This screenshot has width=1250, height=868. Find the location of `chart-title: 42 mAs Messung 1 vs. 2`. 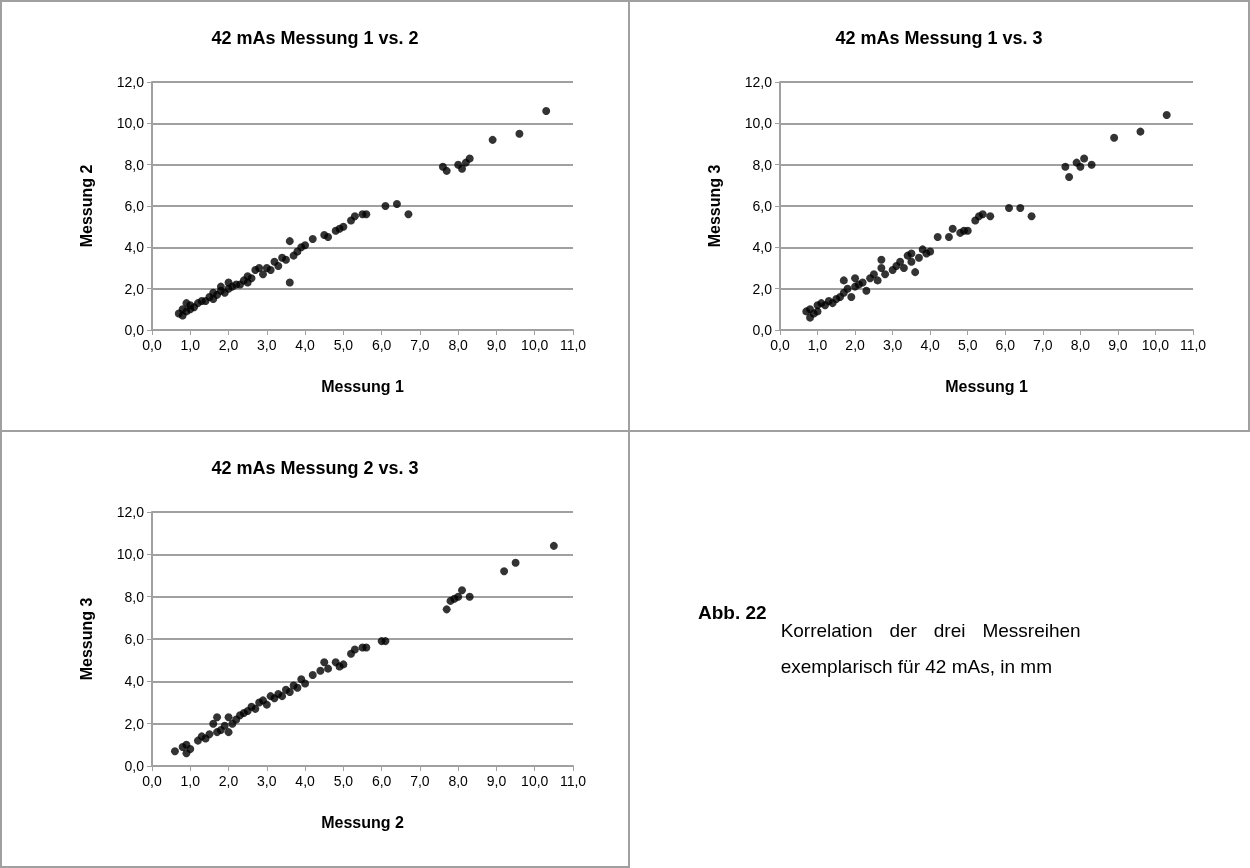

chart-title: 42 mAs Messung 1 vs. 2 is located at coordinates (315, 38).